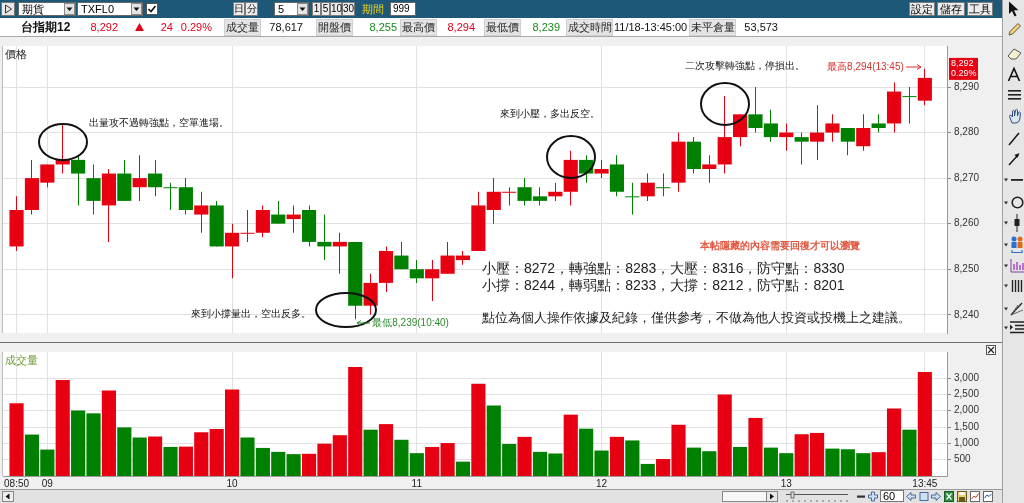 The height and width of the screenshot is (503, 1024). I want to click on x-tick-label: 13, so click(786, 483).